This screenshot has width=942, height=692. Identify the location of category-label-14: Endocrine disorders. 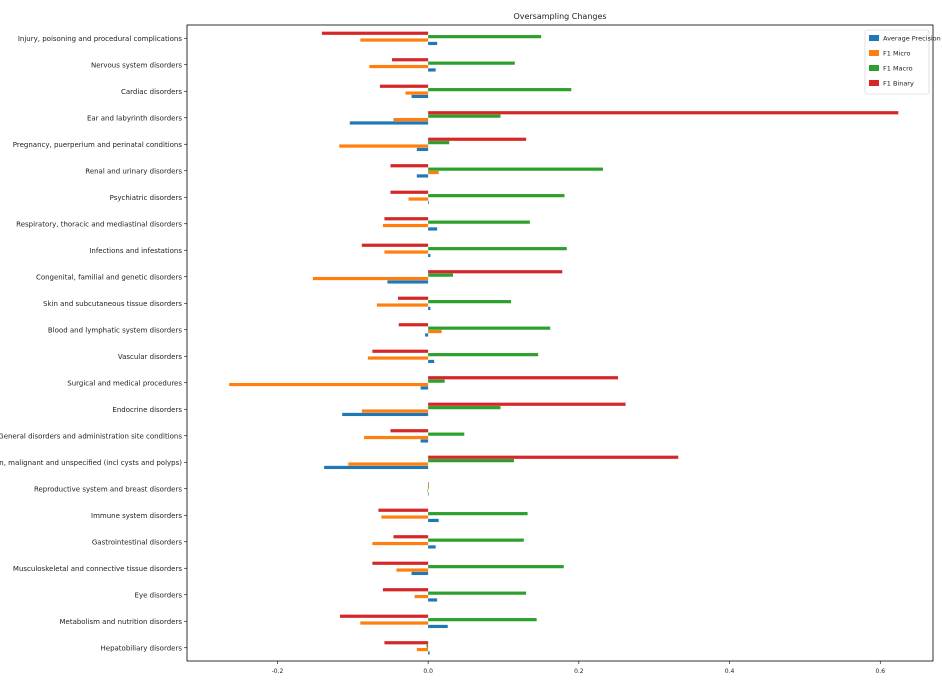
(147, 410).